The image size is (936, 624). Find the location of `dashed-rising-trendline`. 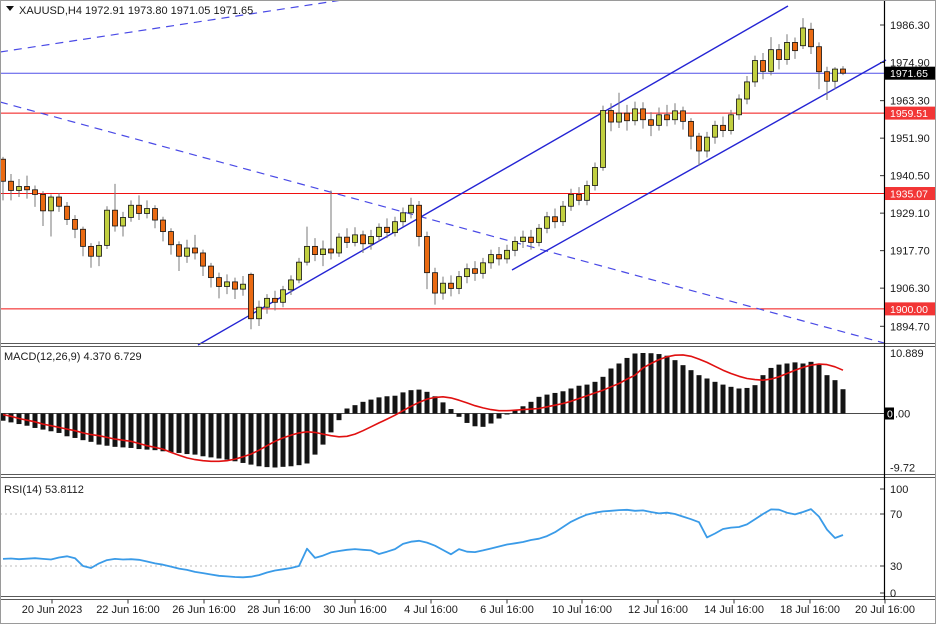

dashed-rising-trendline is located at coordinates (171, 26).